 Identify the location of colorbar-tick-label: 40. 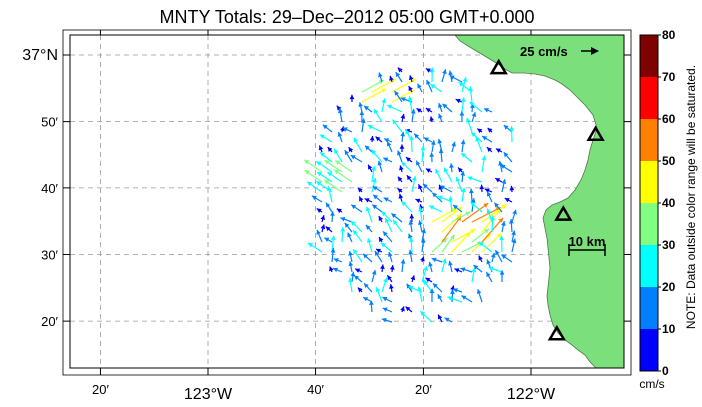
(669, 203).